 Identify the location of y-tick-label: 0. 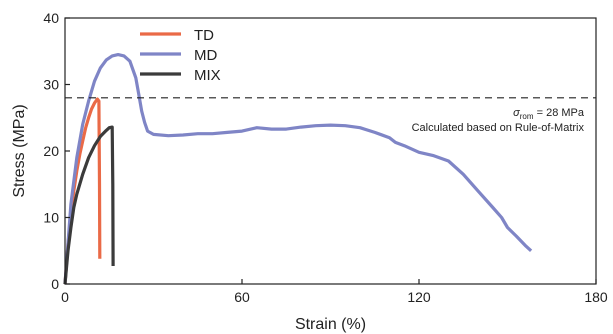
(55, 284).